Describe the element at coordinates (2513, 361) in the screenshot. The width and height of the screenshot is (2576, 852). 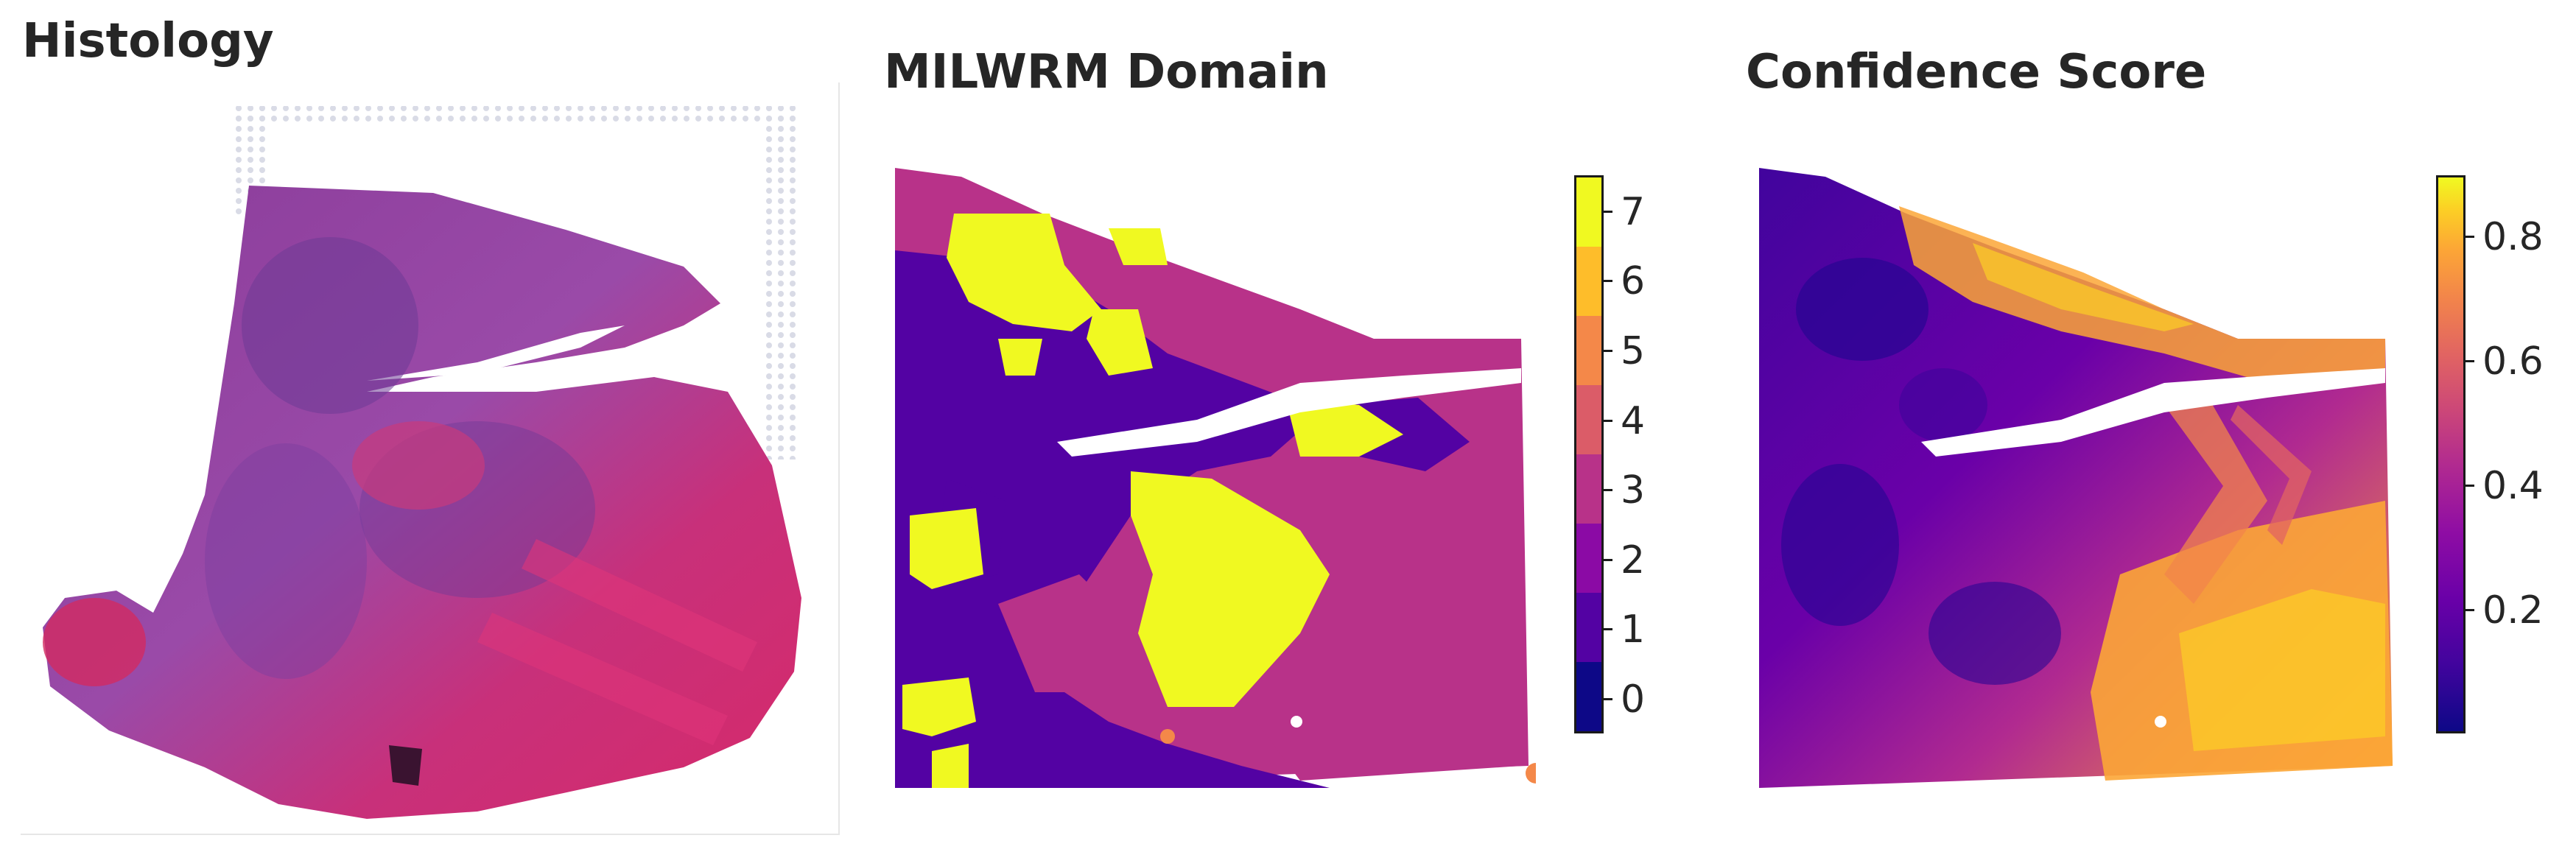
I see `confidence-tick-label-0.6: 0.6` at that location.